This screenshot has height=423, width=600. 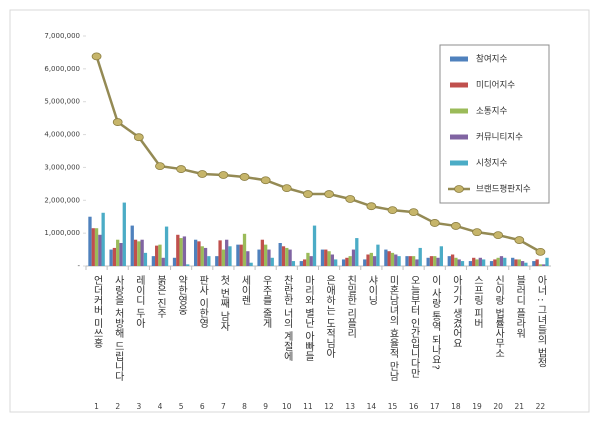 I want to click on x-tick-label: 언더커버 미쓰홍, so click(x=97, y=311).